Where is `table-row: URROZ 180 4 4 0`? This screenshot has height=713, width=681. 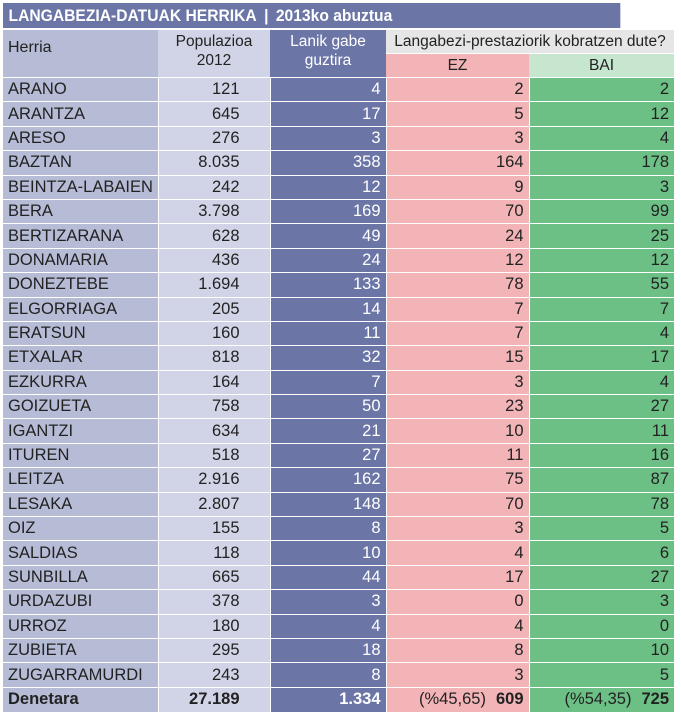
table-row: URROZ 180 4 4 0 is located at coordinates (339, 626).